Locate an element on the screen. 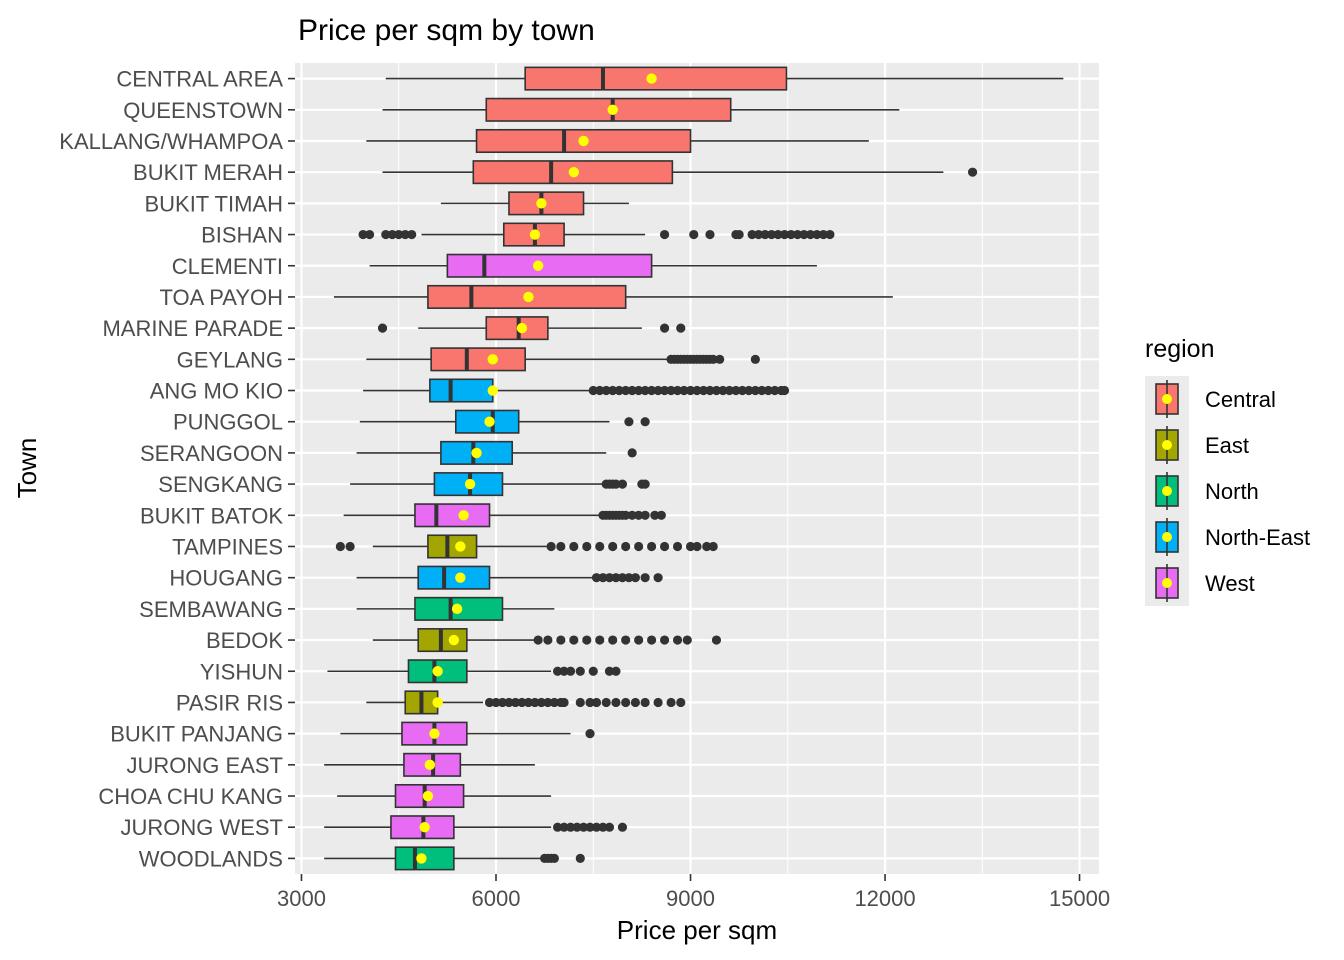 Image resolution: width=1344 pixels, height=960 pixels. legend-label: East is located at coordinates (1227, 445).